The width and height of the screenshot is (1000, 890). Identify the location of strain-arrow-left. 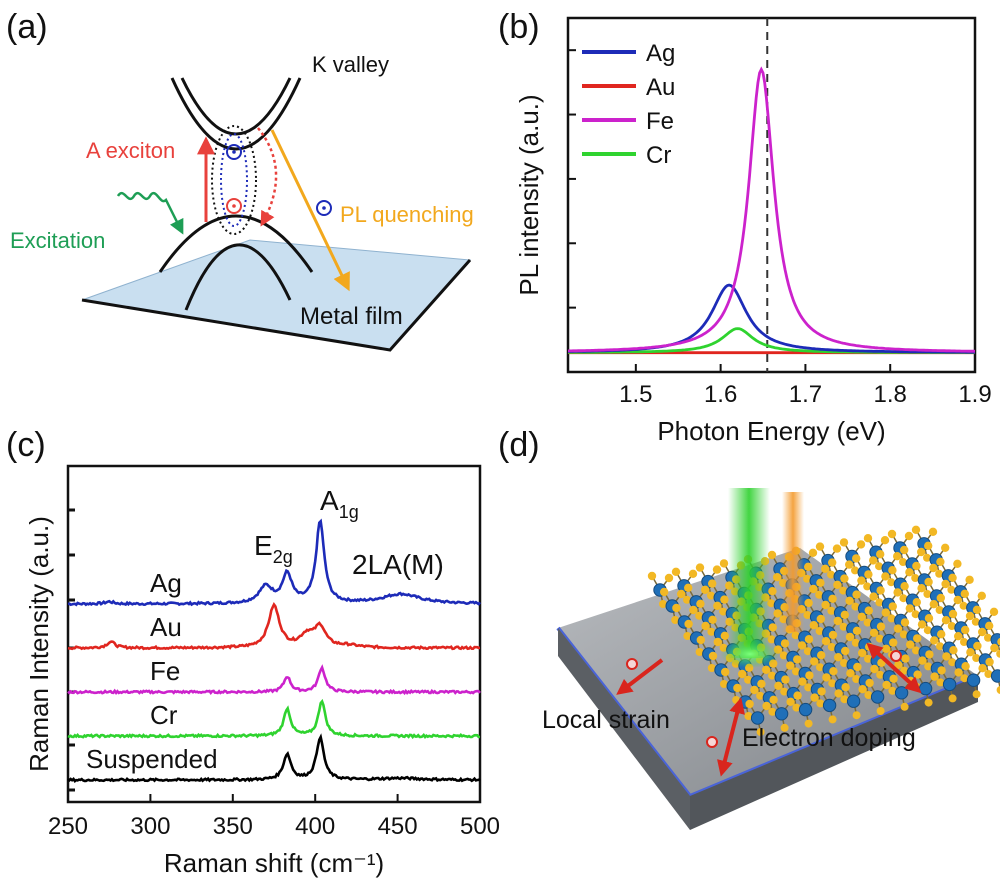
(640, 676).